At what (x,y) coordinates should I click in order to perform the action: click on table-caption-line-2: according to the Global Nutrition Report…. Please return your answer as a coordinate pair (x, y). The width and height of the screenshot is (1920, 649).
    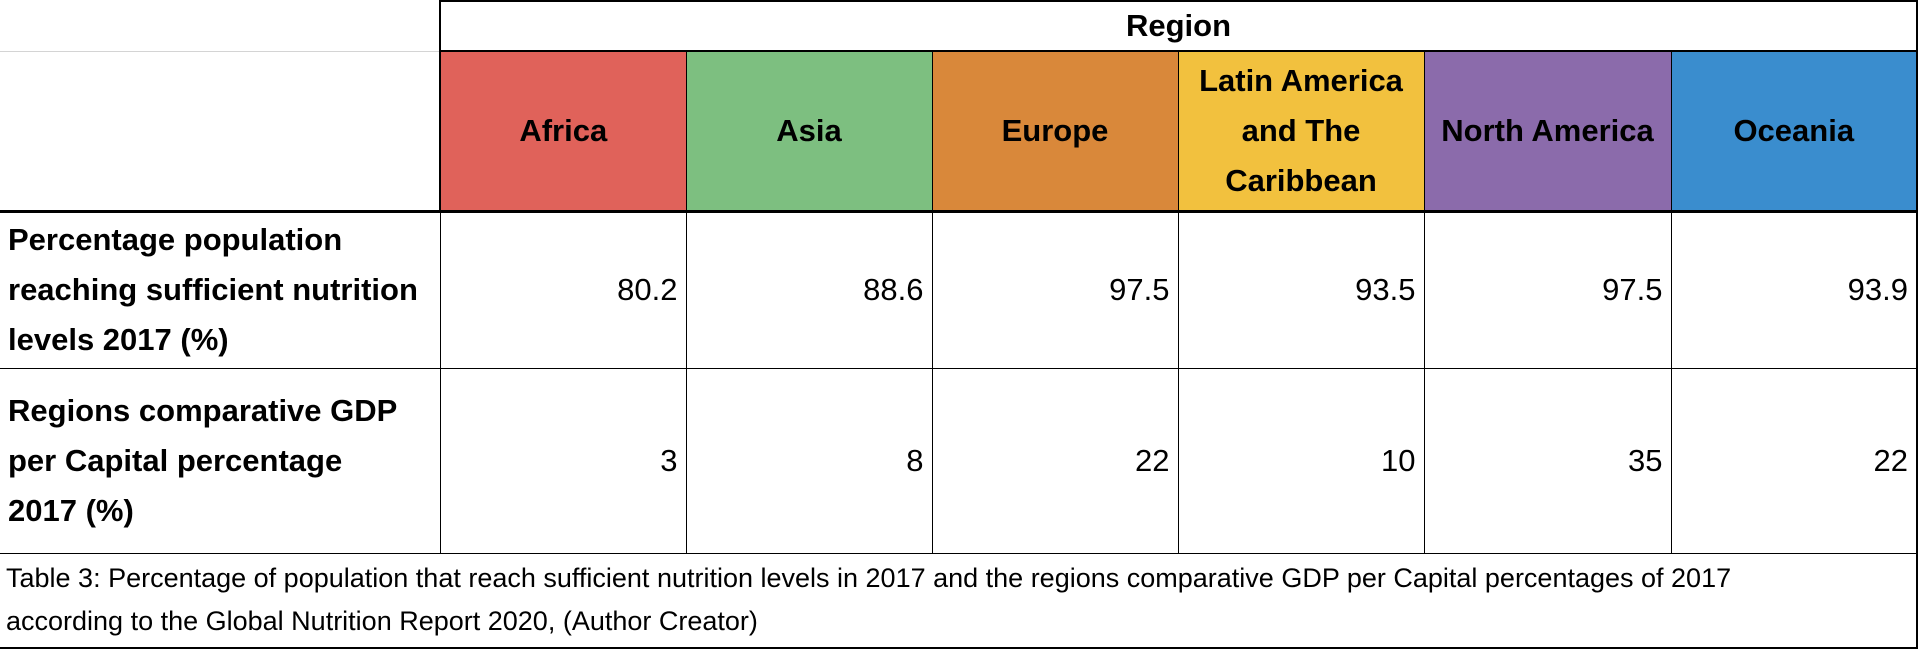
    Looking at the image, I should click on (382, 620).